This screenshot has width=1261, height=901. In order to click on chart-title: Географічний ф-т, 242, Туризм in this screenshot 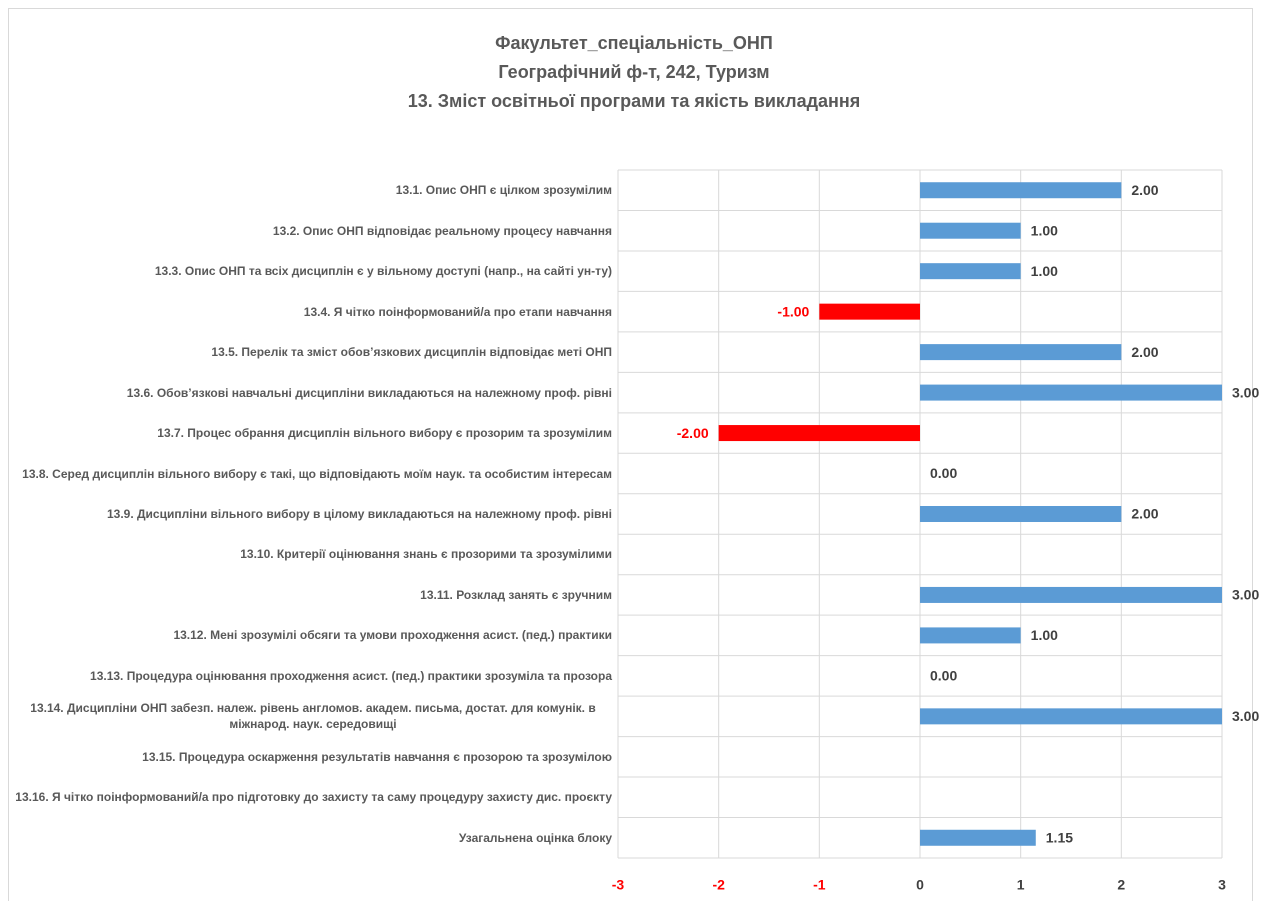, I will do `click(633, 72)`.